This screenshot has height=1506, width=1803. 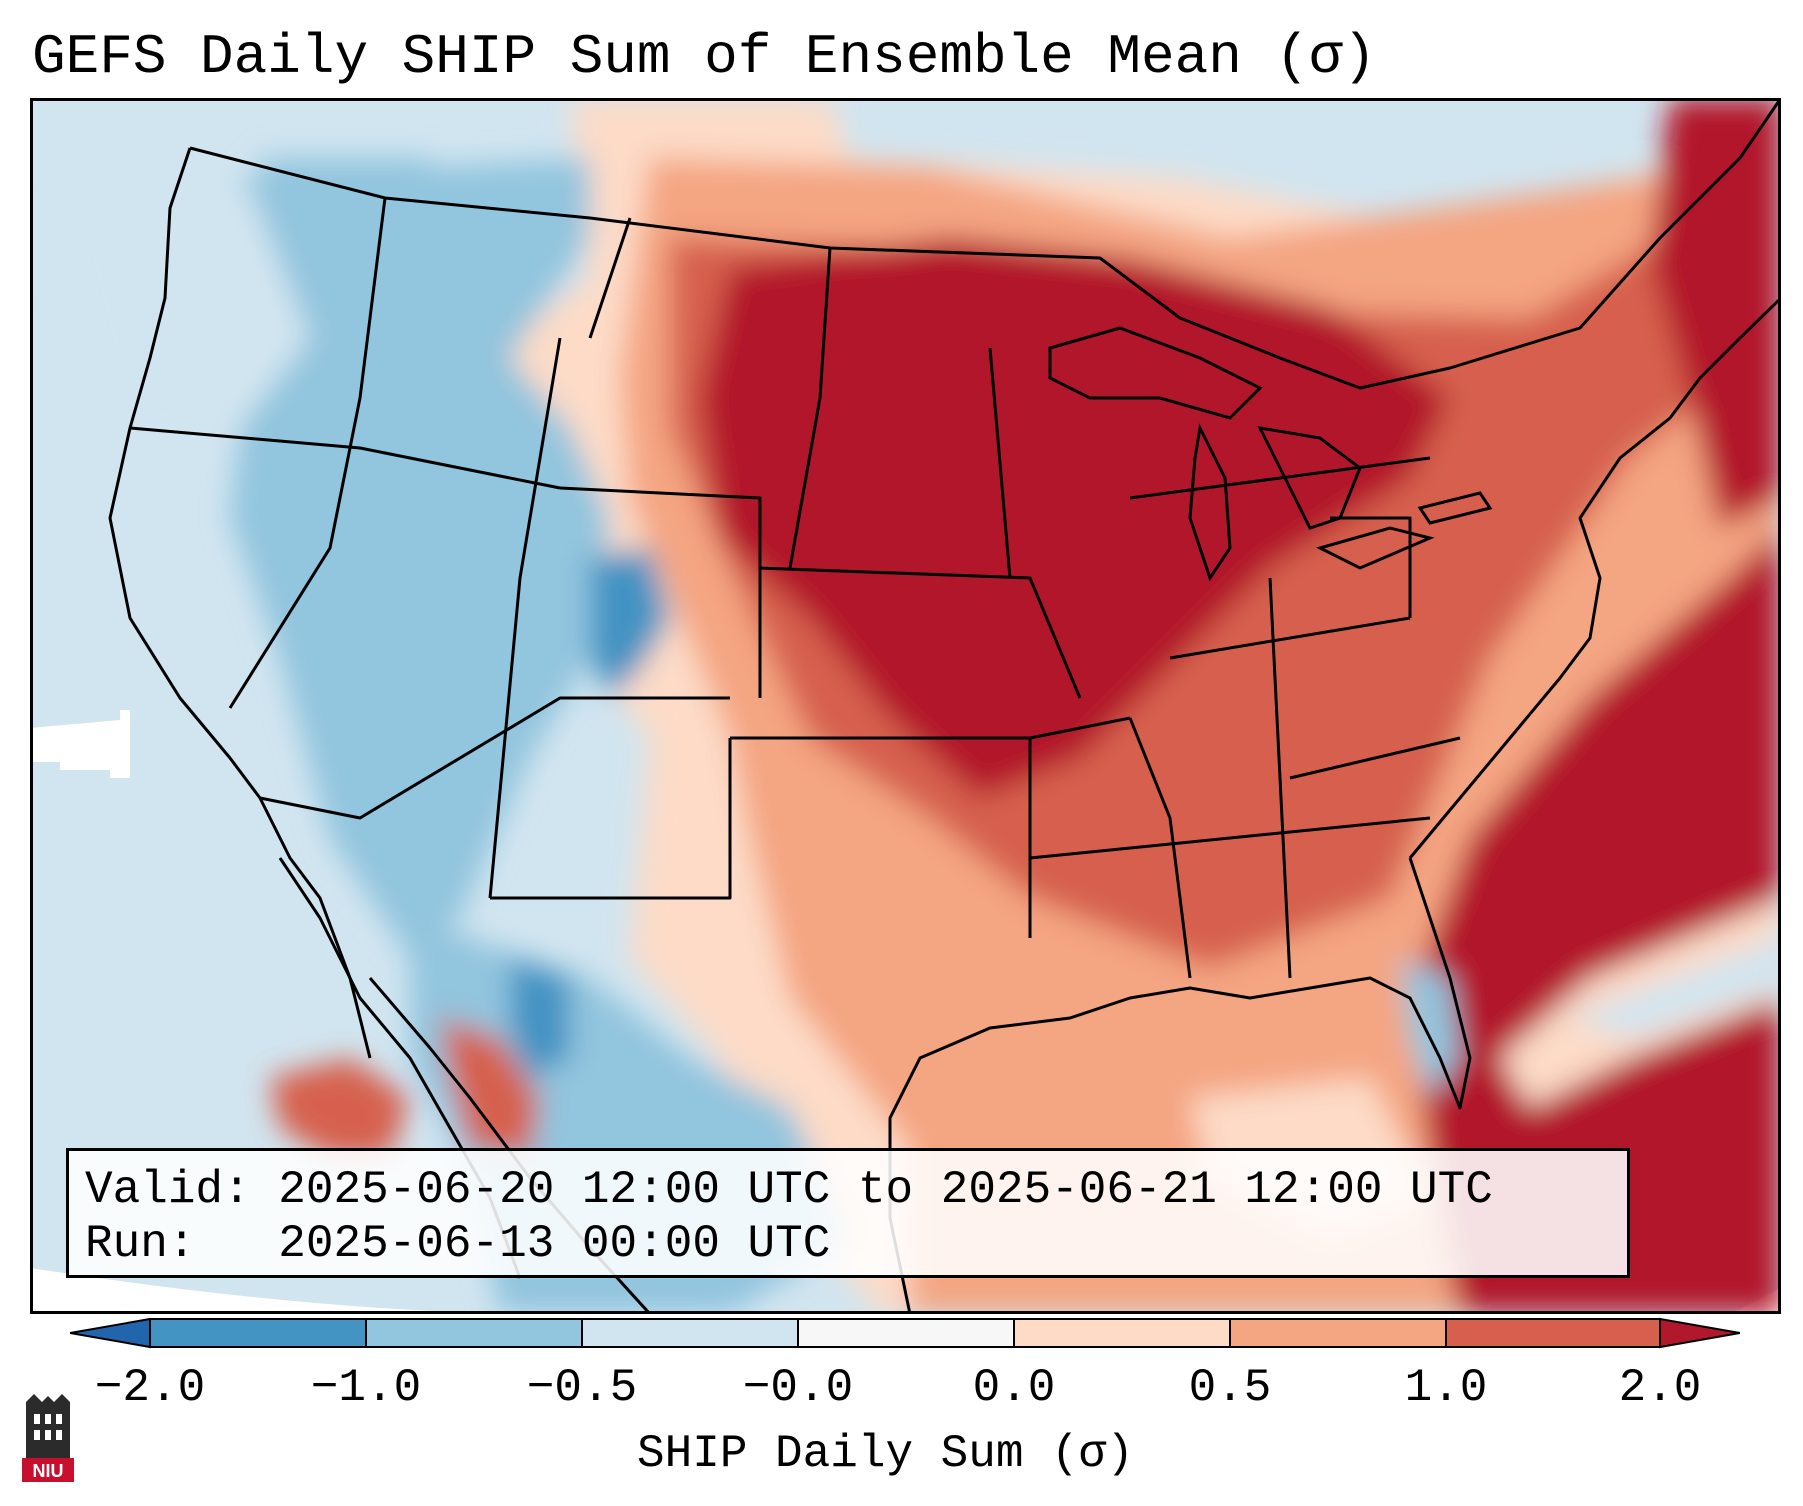 What do you see at coordinates (1155, 373) in the screenshot?
I see `lake-superior` at bounding box center [1155, 373].